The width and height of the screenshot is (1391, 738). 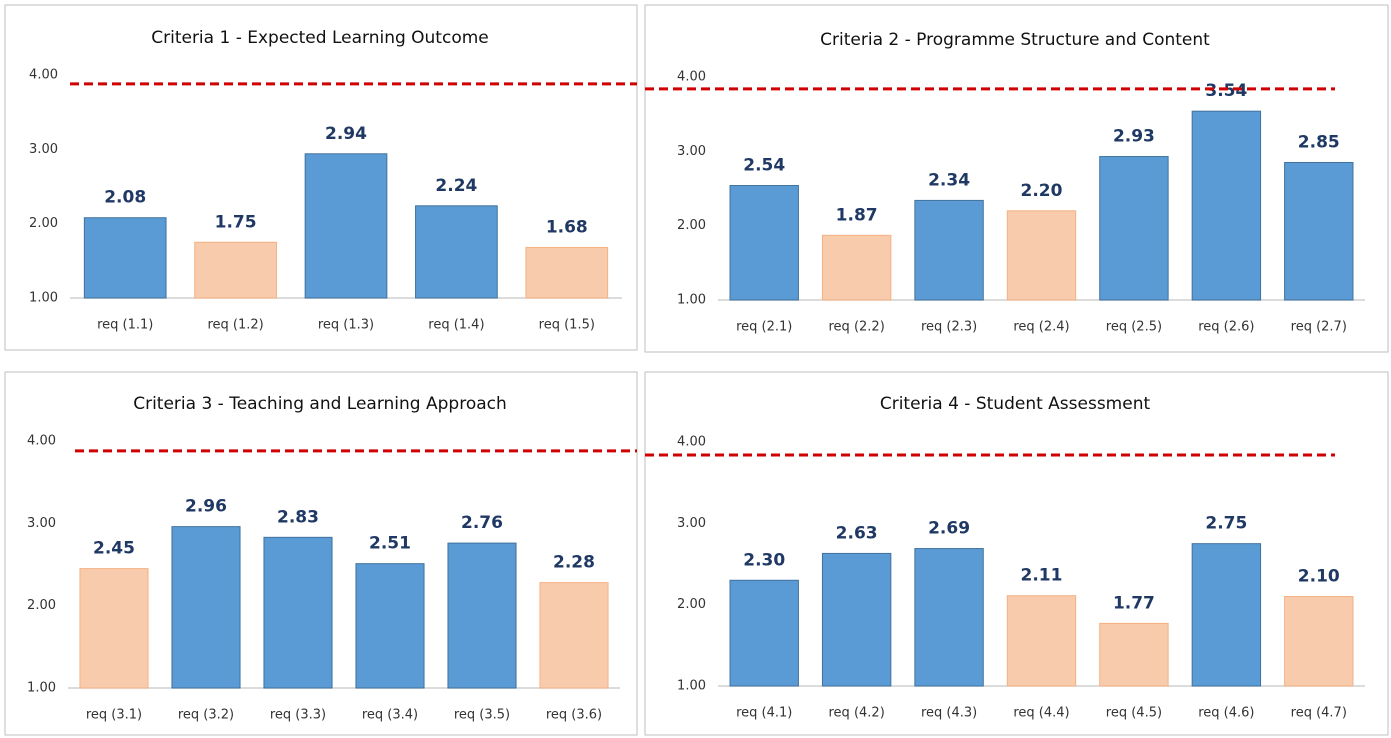 I want to click on data-label: 2.85, so click(x=1319, y=142).